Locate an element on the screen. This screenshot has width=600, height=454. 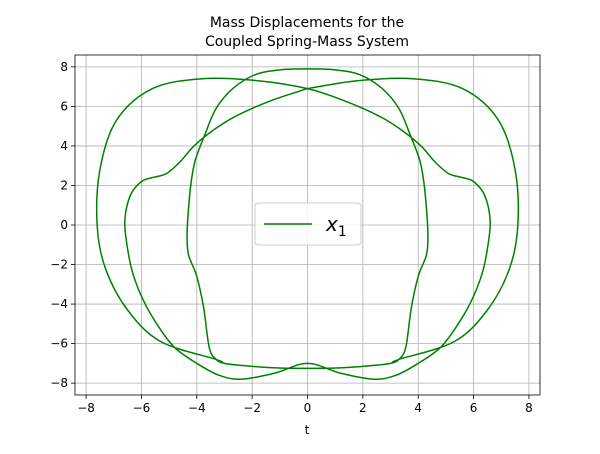
x-tick-label: 2 is located at coordinates (363, 408).